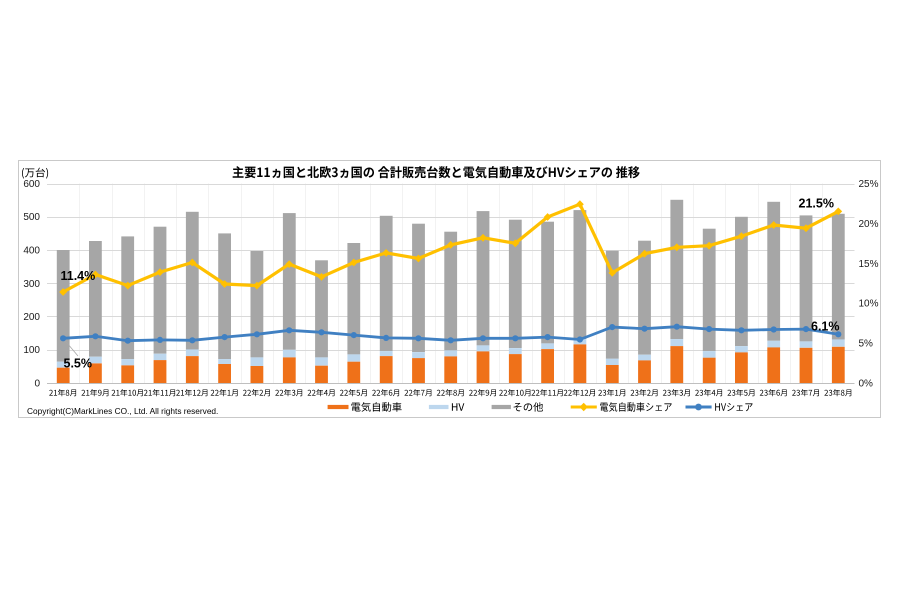  Describe the element at coordinates (31, 251) in the screenshot. I see `svg-text: 400` at that location.